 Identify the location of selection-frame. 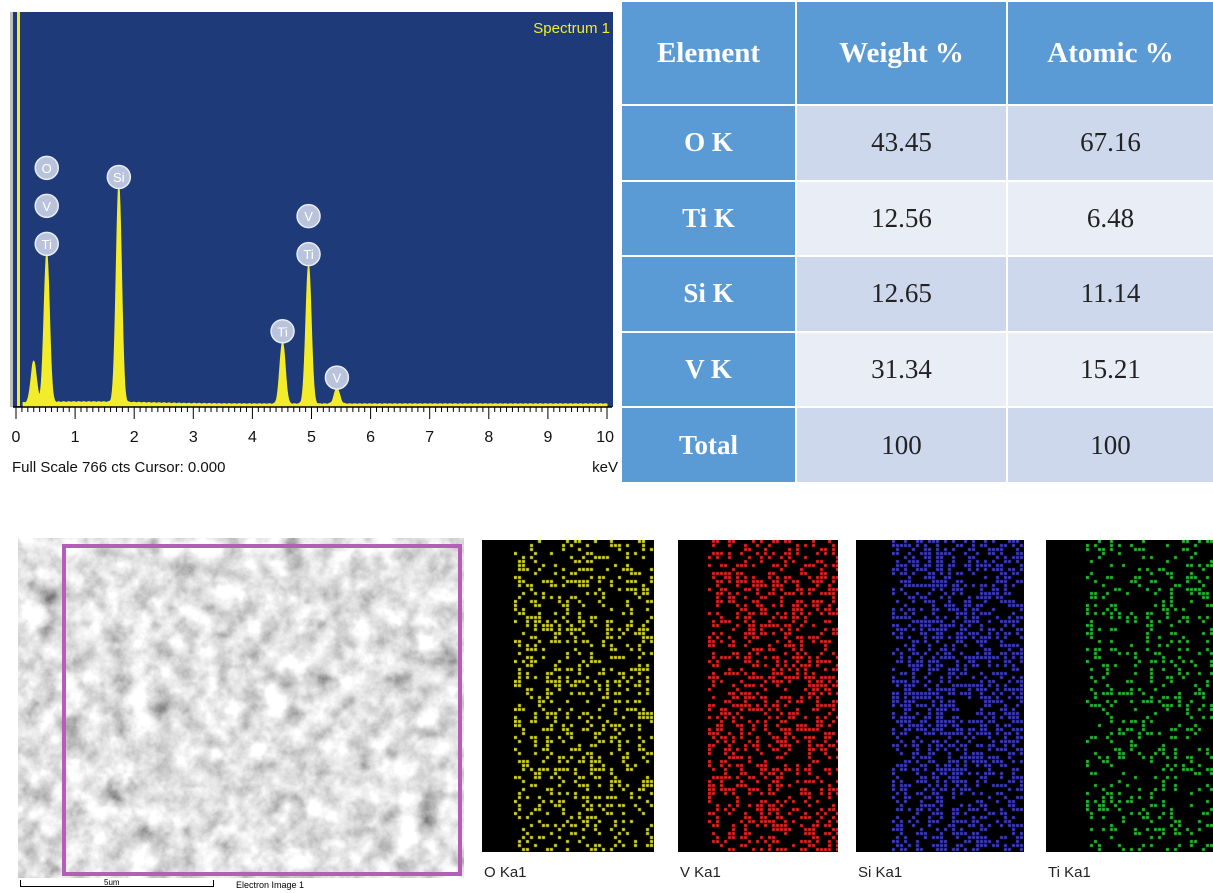
(262, 710).